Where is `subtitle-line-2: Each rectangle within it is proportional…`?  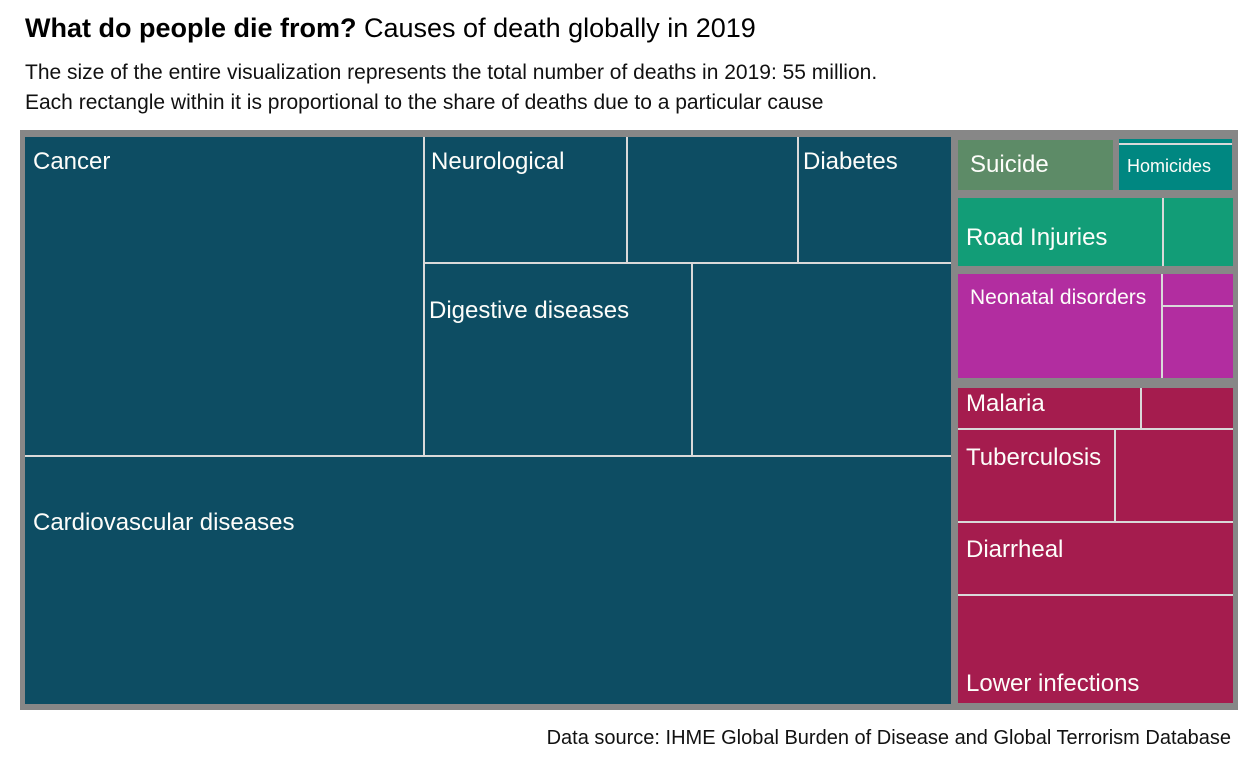
subtitle-line-2: Each rectangle within it is proportional… is located at coordinates (424, 102).